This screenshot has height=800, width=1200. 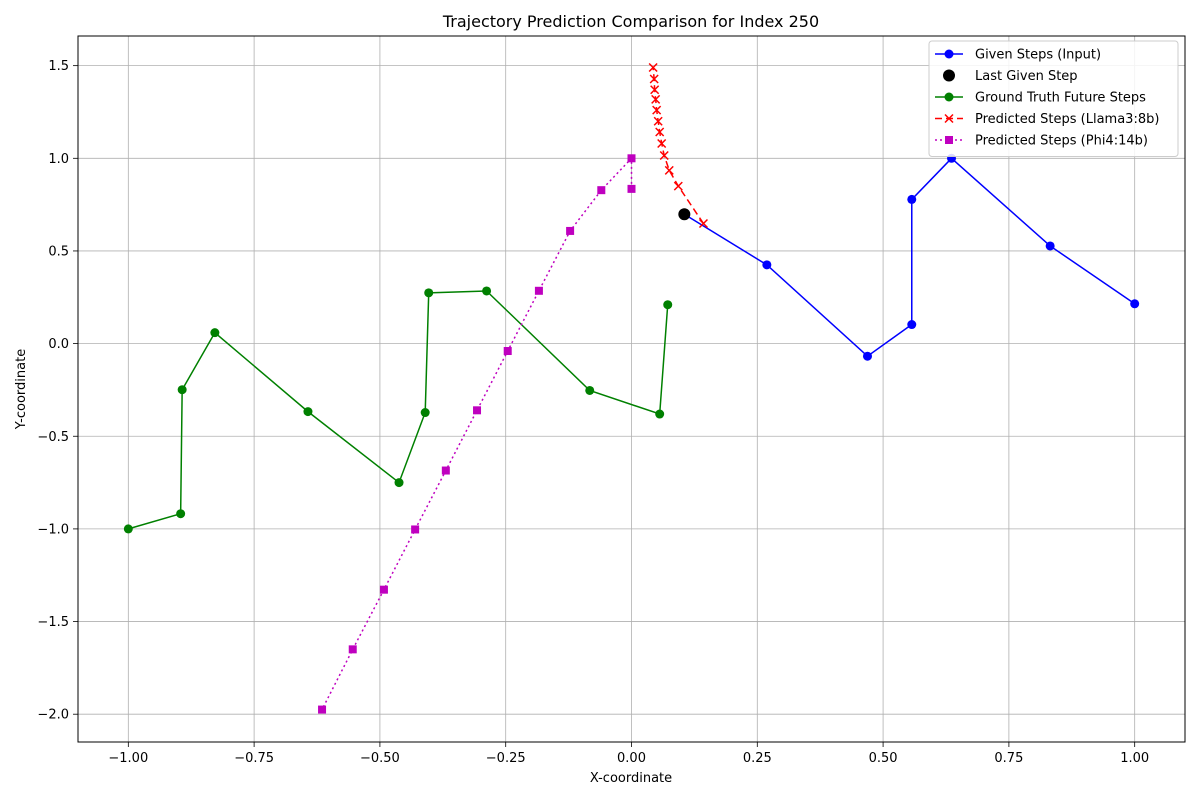 I want to click on legend-item: Last Given Step, so click(x=1010, y=76).